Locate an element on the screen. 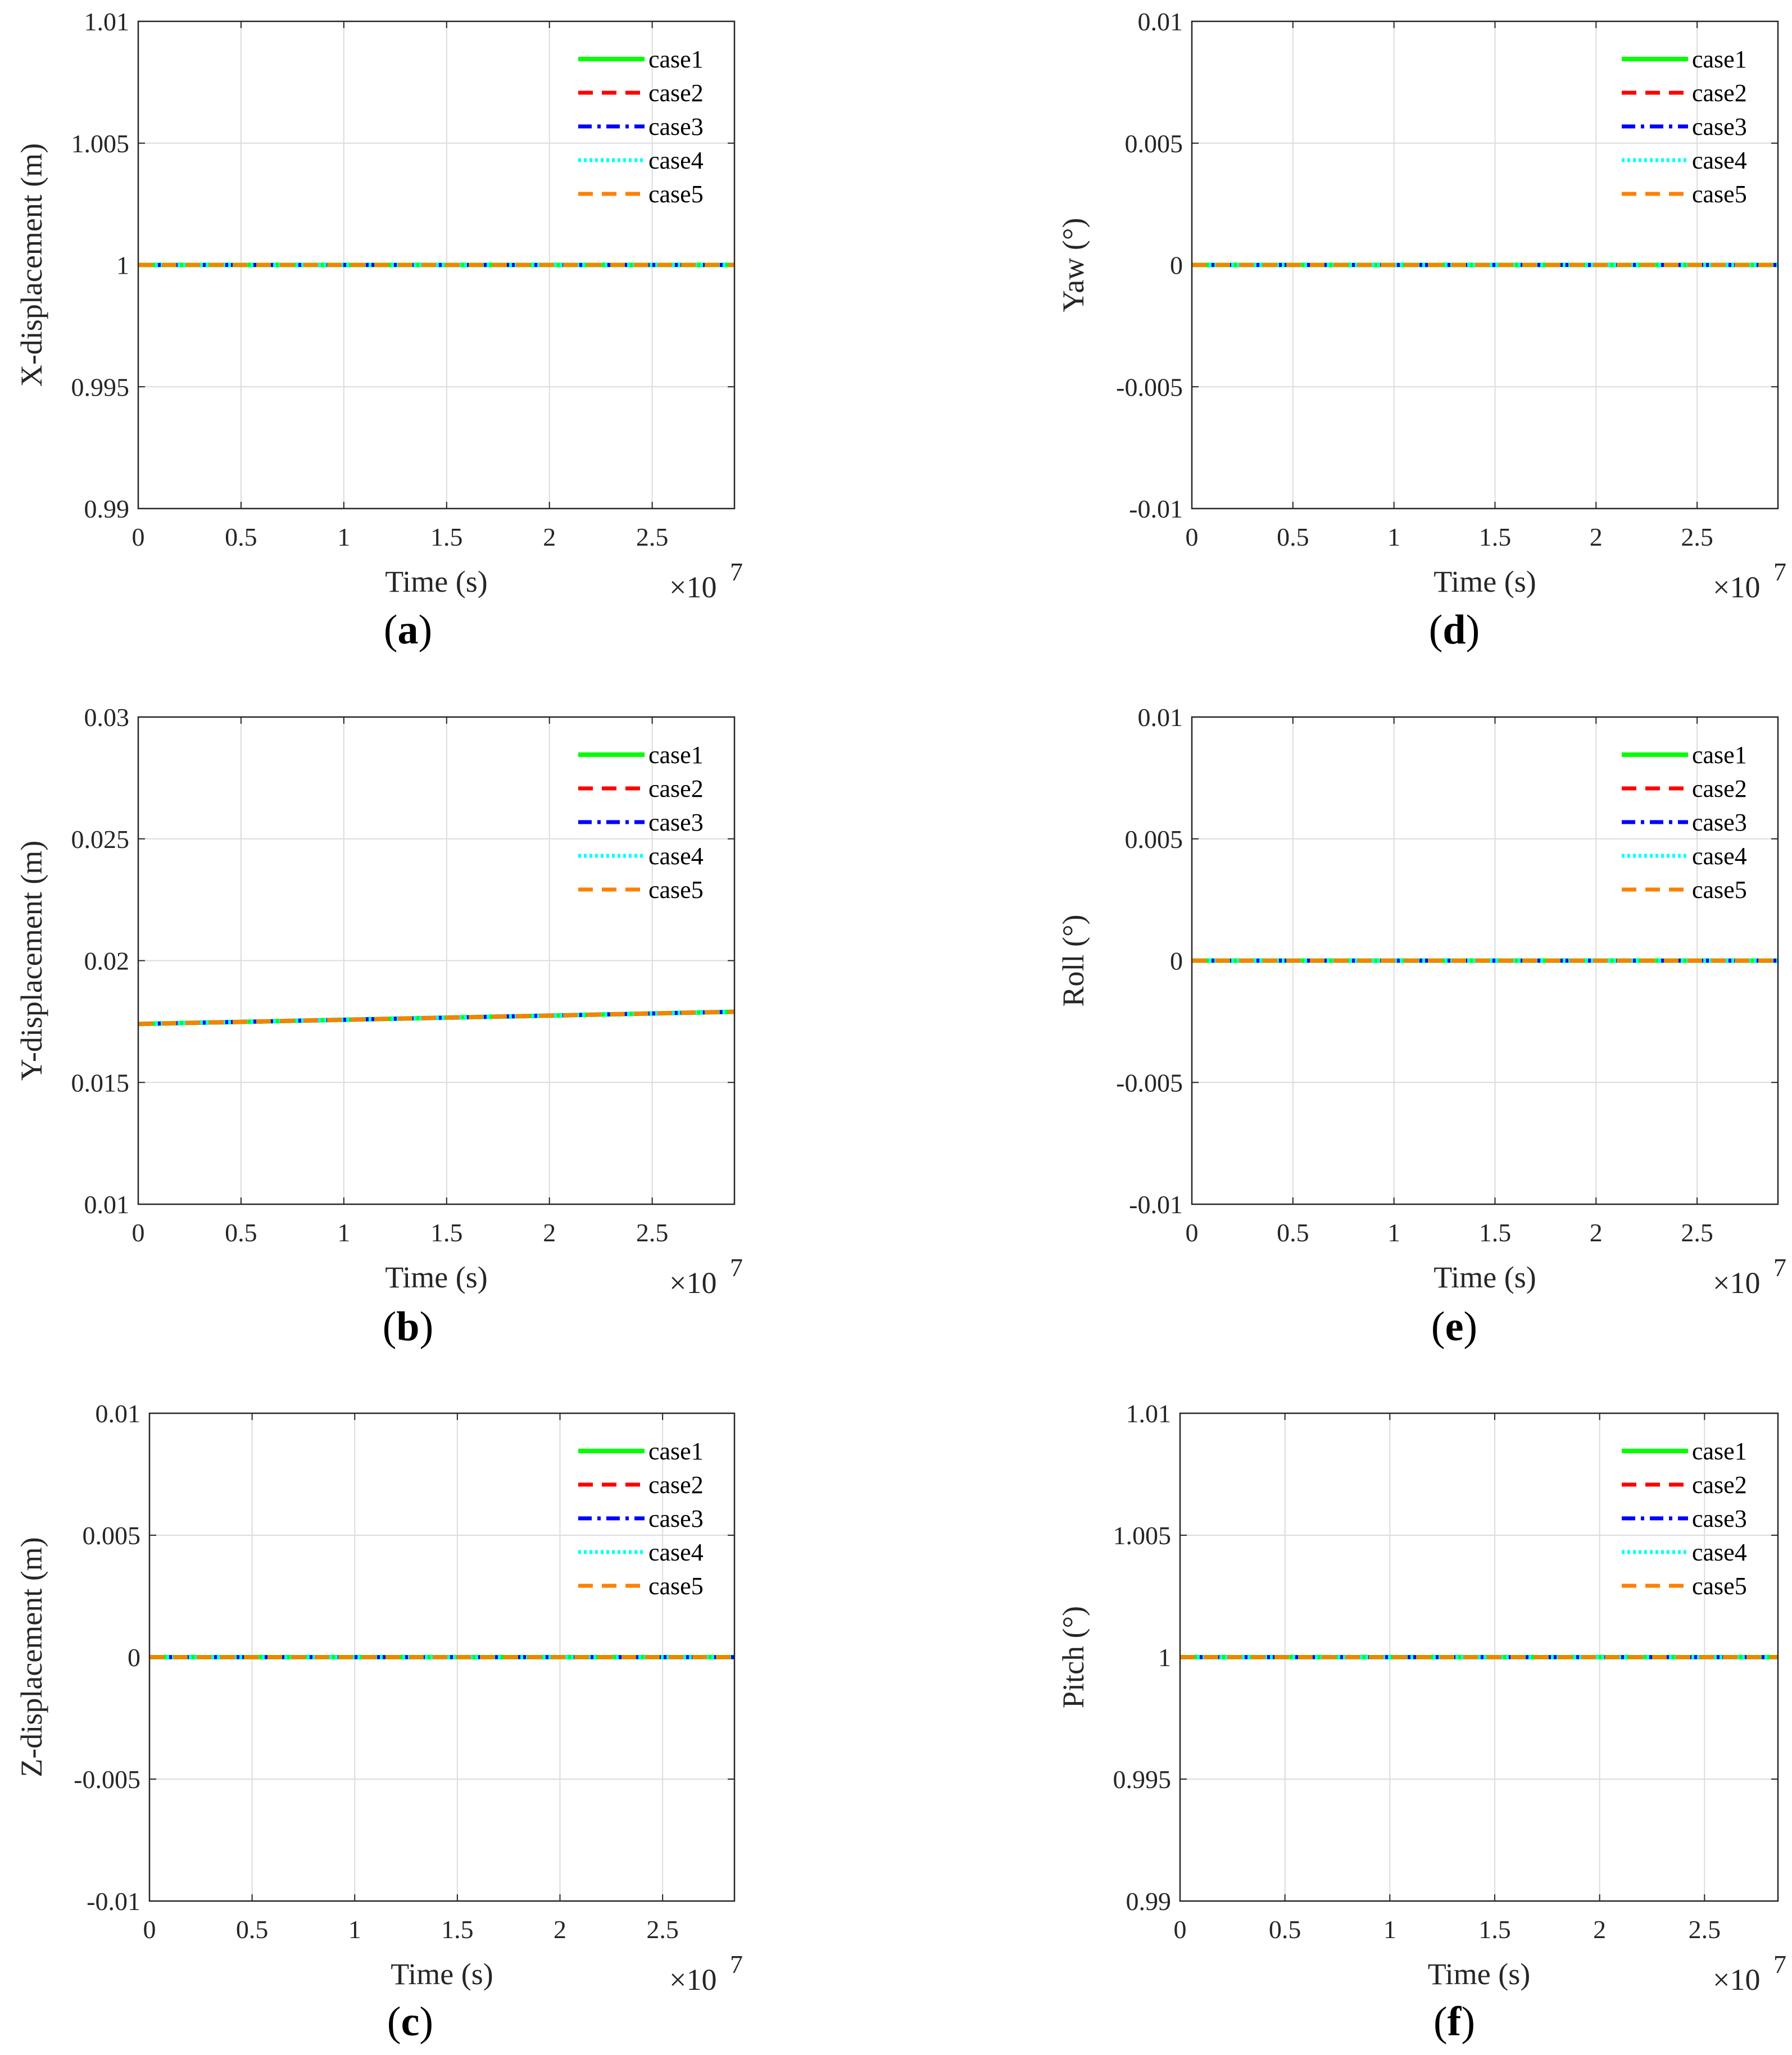 The image size is (1792, 2055). y-axis-label: Yaw (°) is located at coordinates (1073, 265).